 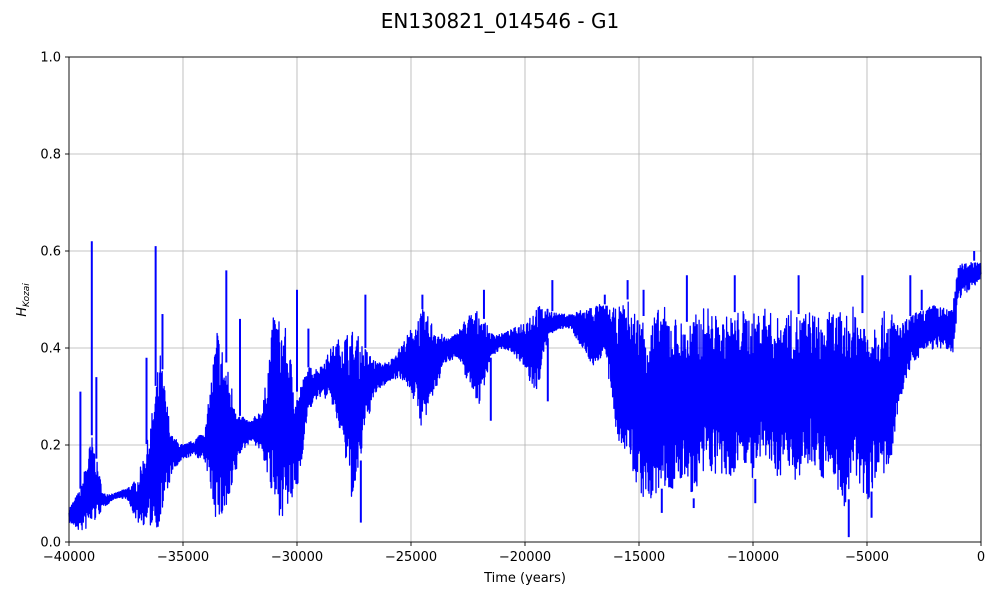 I want to click on y-tick-label: 0.8, so click(x=50, y=155).